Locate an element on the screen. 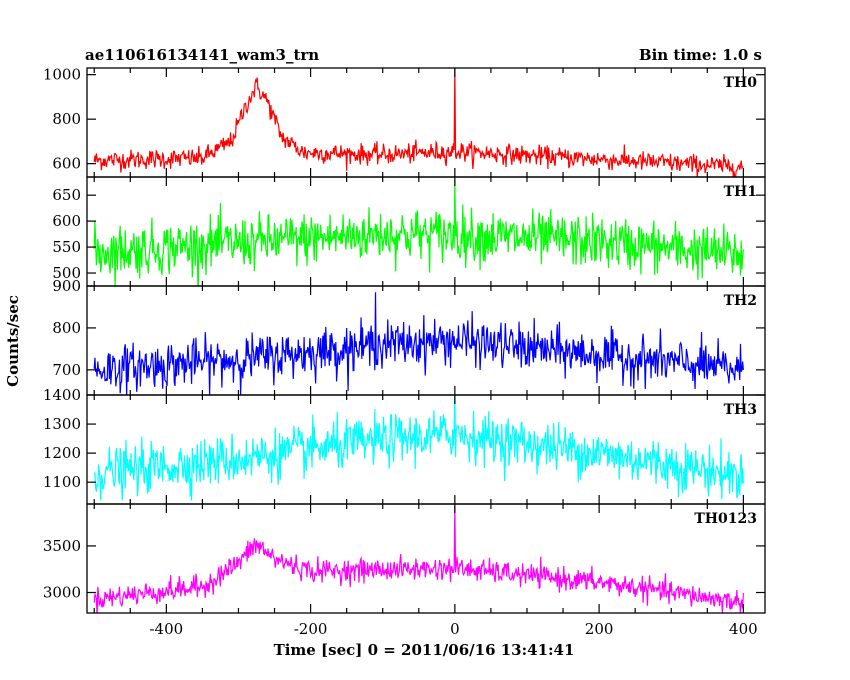  series-line-th0 is located at coordinates (418, 122).